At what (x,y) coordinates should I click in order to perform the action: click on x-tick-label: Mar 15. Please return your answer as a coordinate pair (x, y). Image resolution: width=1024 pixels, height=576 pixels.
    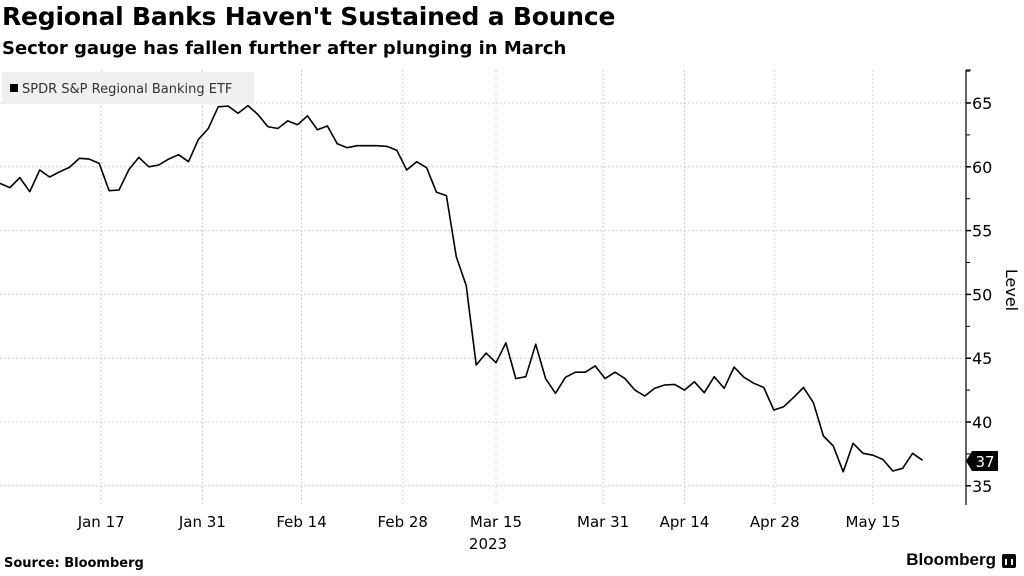
    Looking at the image, I should click on (496, 522).